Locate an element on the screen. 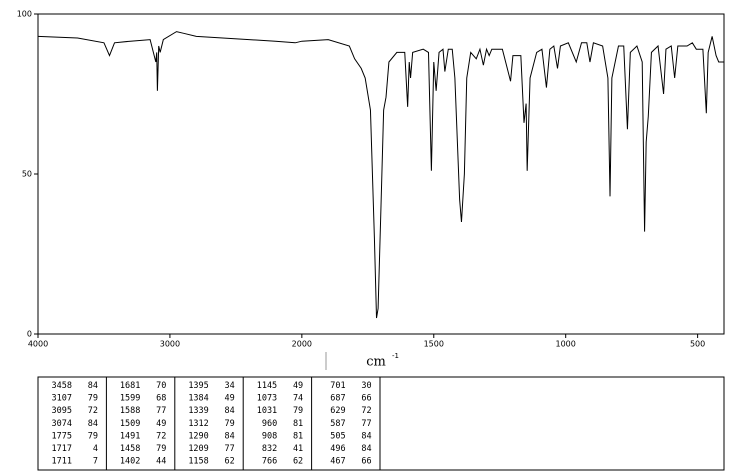 This screenshot has height=476, width=730. table-cell: 70 is located at coordinates (161, 386).